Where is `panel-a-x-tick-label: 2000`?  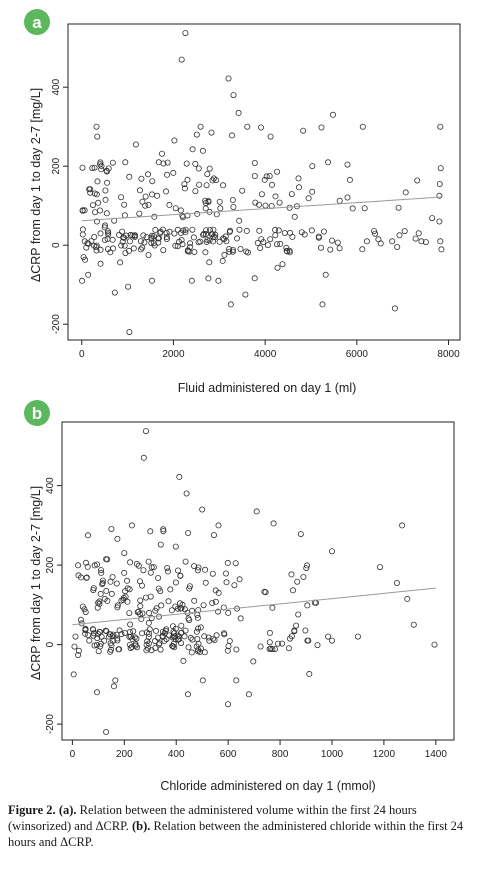
panel-a-x-tick-label: 2000 is located at coordinates (173, 354).